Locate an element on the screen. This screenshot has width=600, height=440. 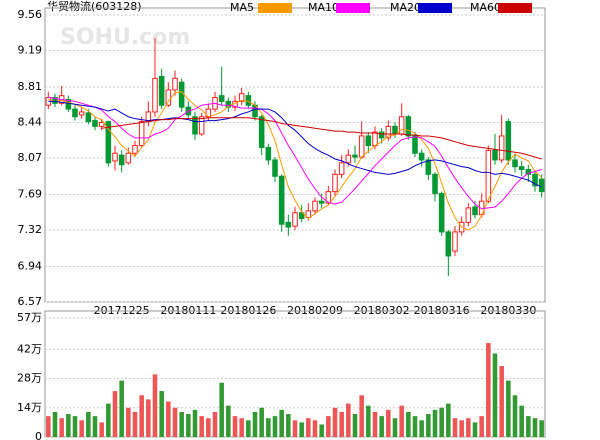
y-tick-label: 14万 is located at coordinates (29, 407).